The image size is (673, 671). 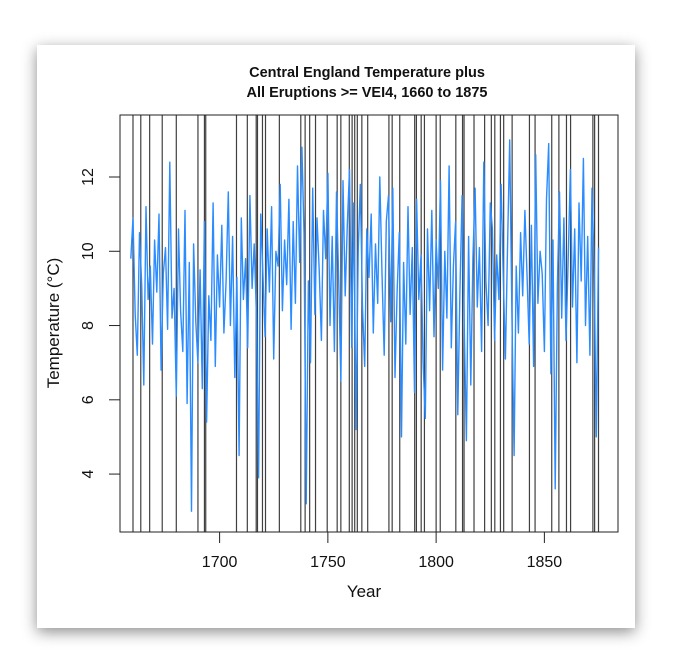 I want to click on x-axis: 1700 1750 1800 1850, so click(x=382, y=551).